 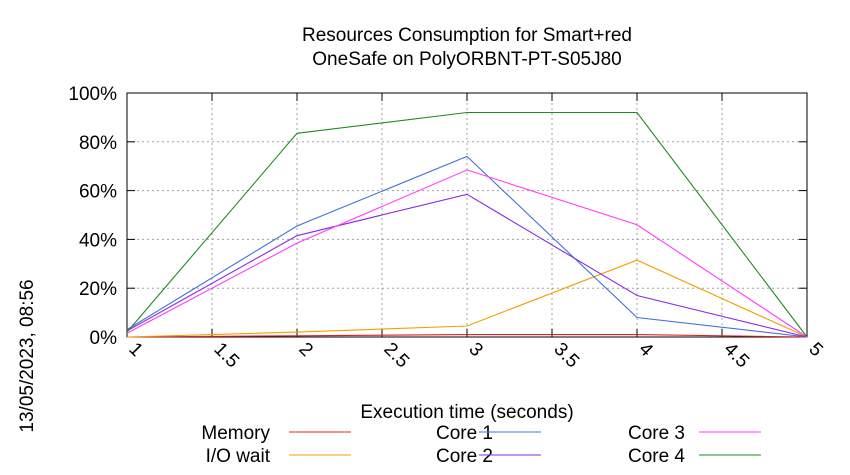 I want to click on y-tick-label: 80%, so click(x=98, y=143).